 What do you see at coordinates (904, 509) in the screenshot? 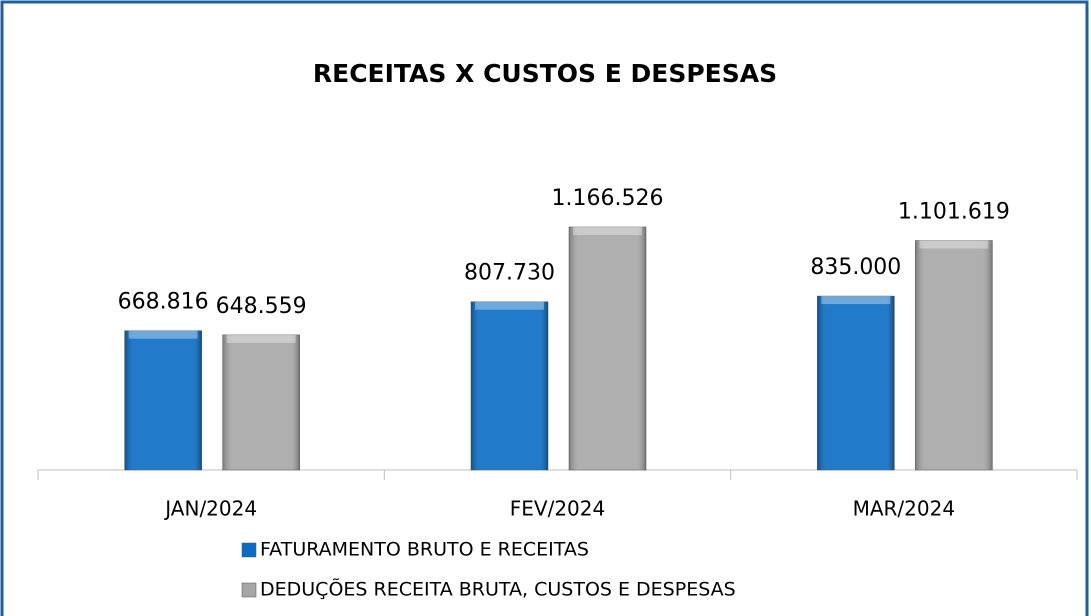
I see `x-tick-label: MAR/2024` at bounding box center [904, 509].